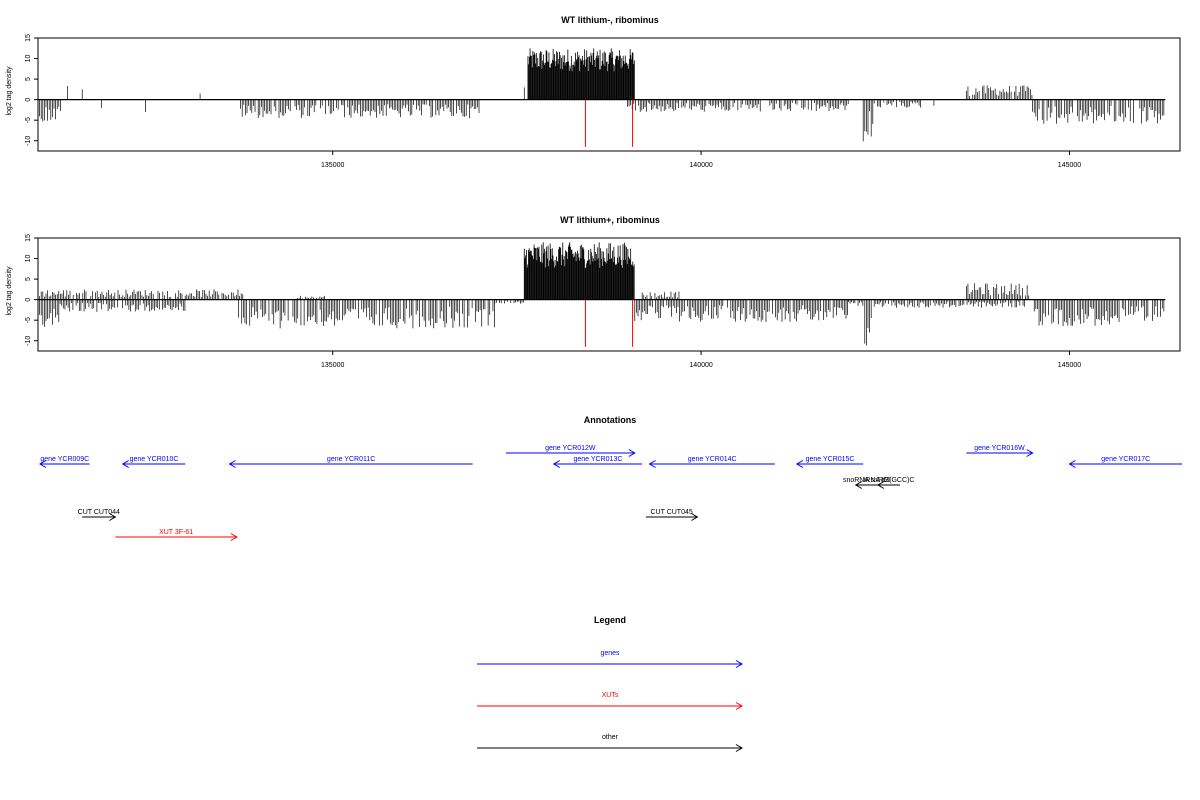 The image size is (1200, 800). I want to click on feature-label: gene YCR015C, so click(830, 459).